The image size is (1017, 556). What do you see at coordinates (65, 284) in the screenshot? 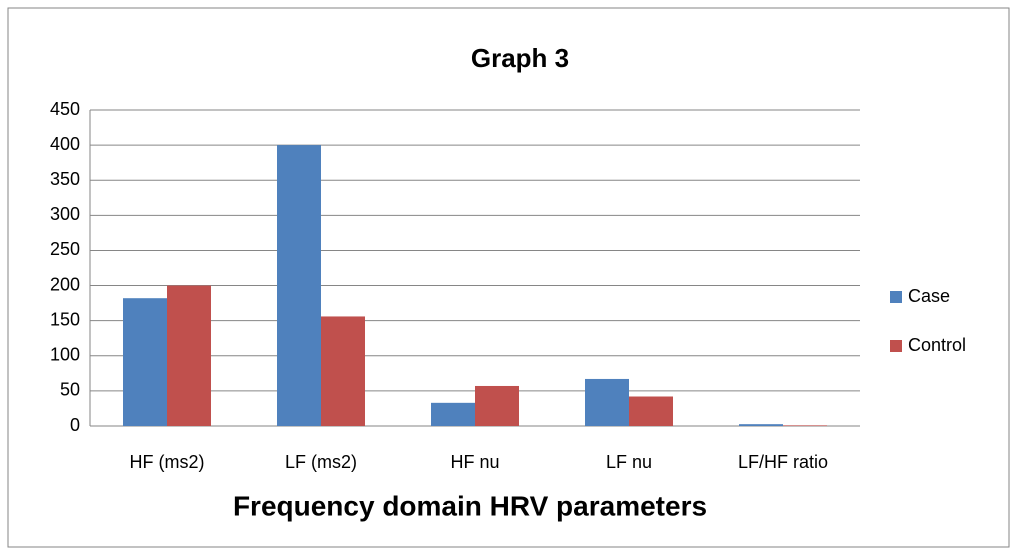
I see `y-tick-label: 200` at bounding box center [65, 284].